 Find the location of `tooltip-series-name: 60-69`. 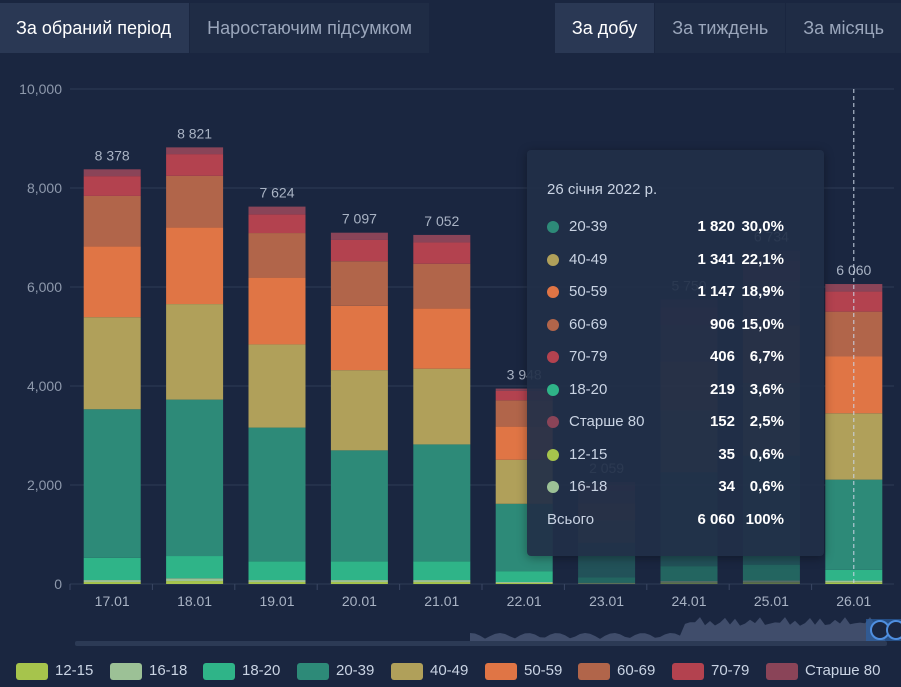

tooltip-series-name: 60-69 is located at coordinates (588, 324).